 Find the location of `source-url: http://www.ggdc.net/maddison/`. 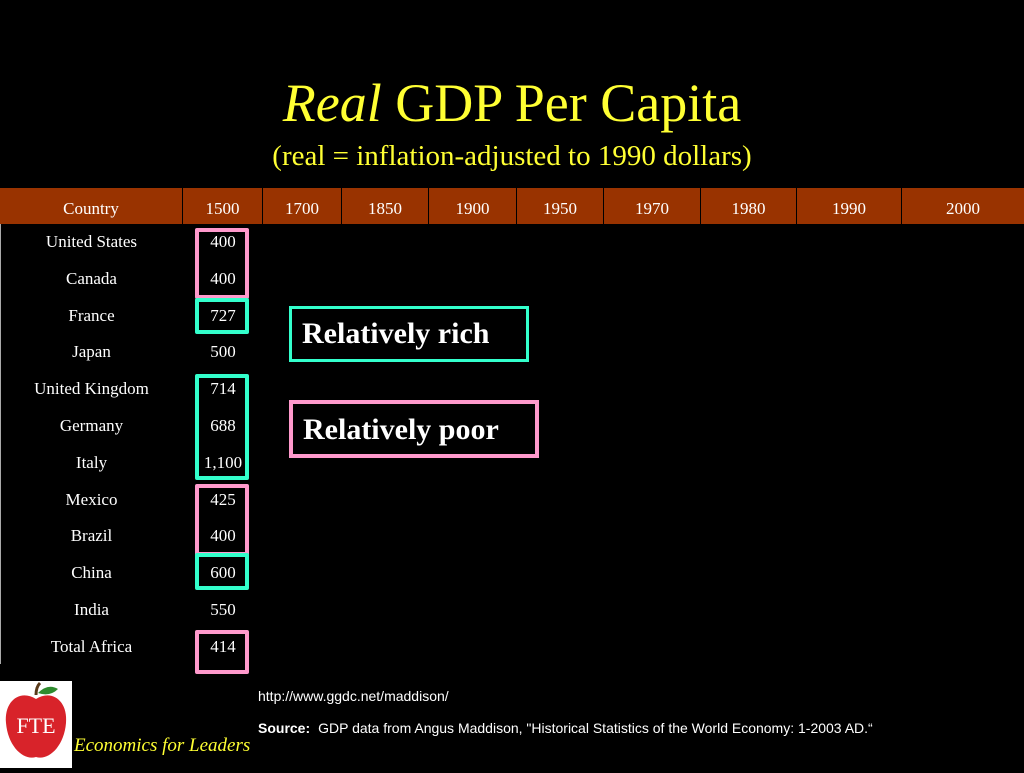

source-url: http://www.ggdc.net/maddison/ is located at coordinates (353, 696).